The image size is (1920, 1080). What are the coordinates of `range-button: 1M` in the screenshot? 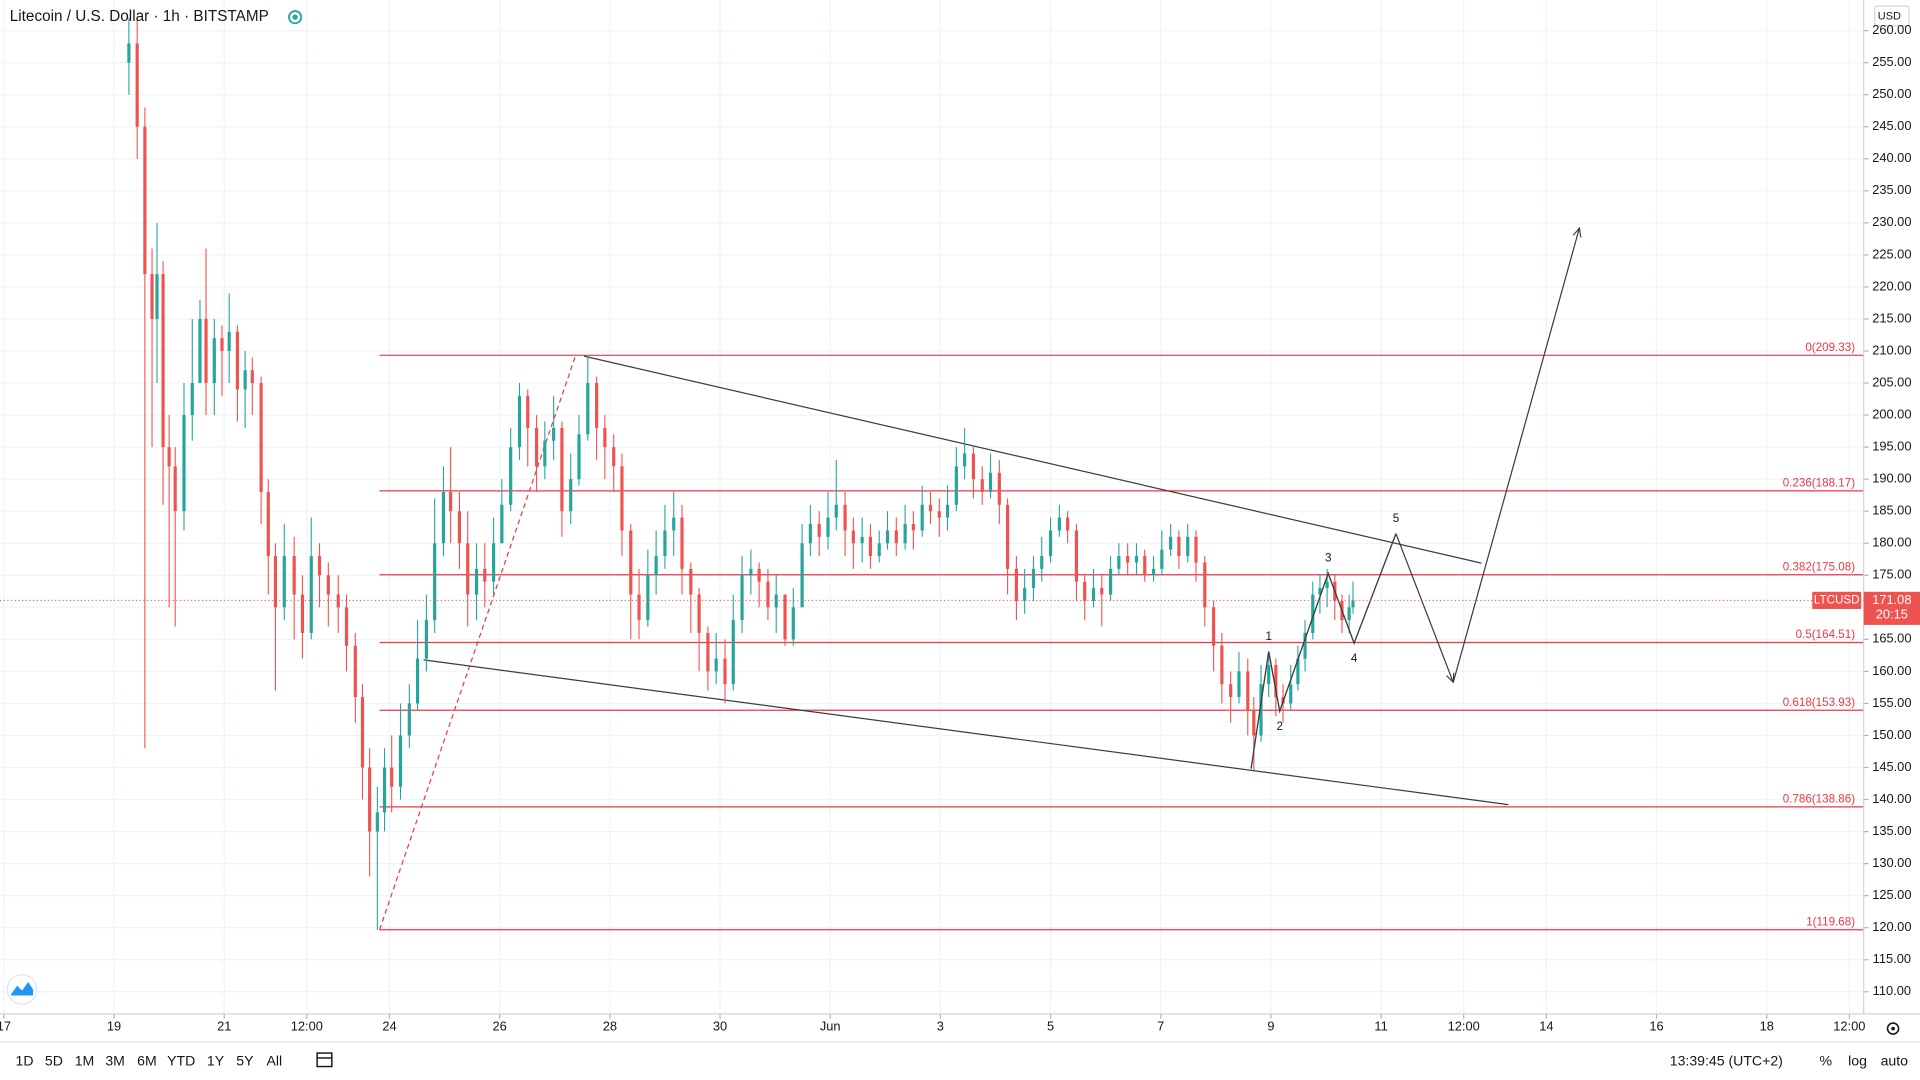 It's located at (85, 1060).